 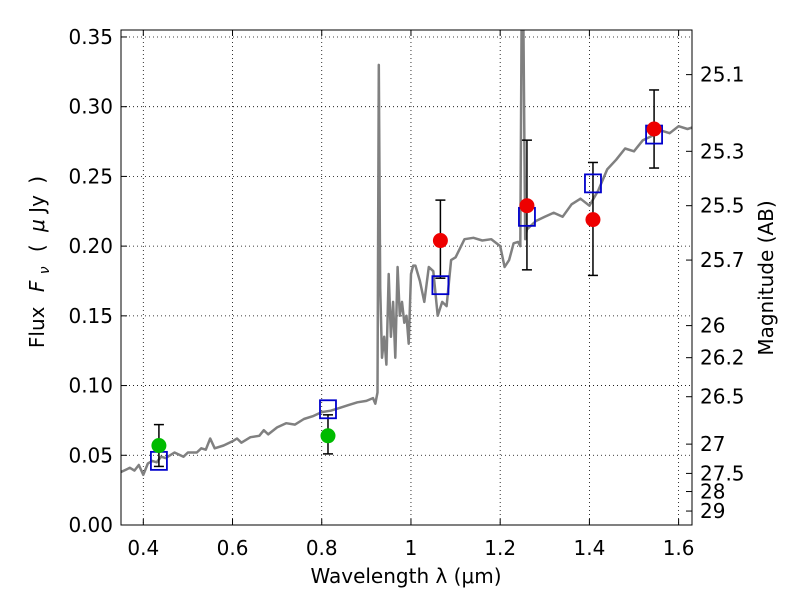 I want to click on y2-tick-label: 25.7, so click(x=722, y=260).